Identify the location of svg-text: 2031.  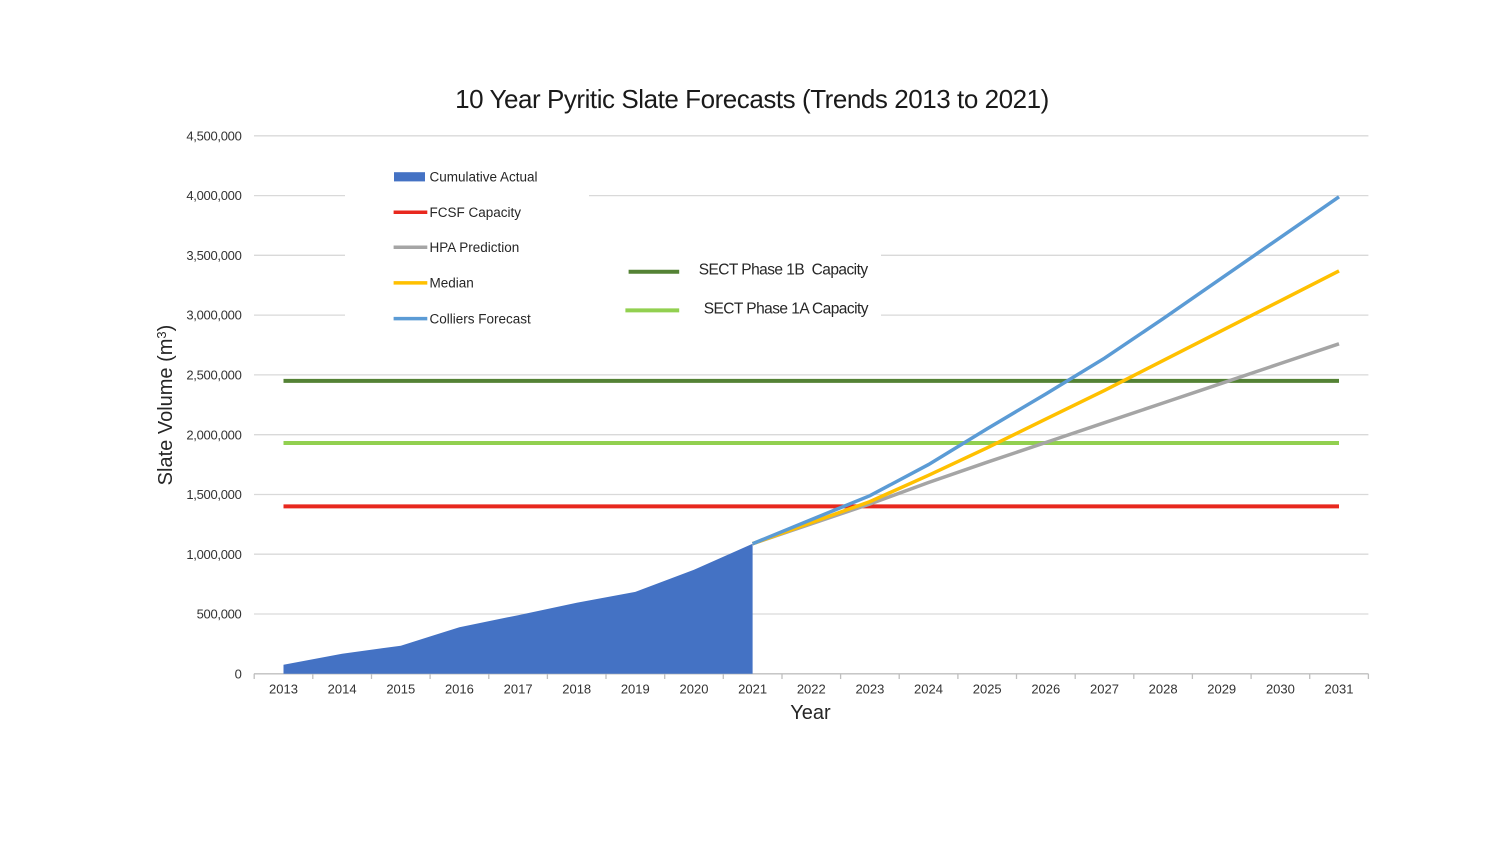
(1339, 689).